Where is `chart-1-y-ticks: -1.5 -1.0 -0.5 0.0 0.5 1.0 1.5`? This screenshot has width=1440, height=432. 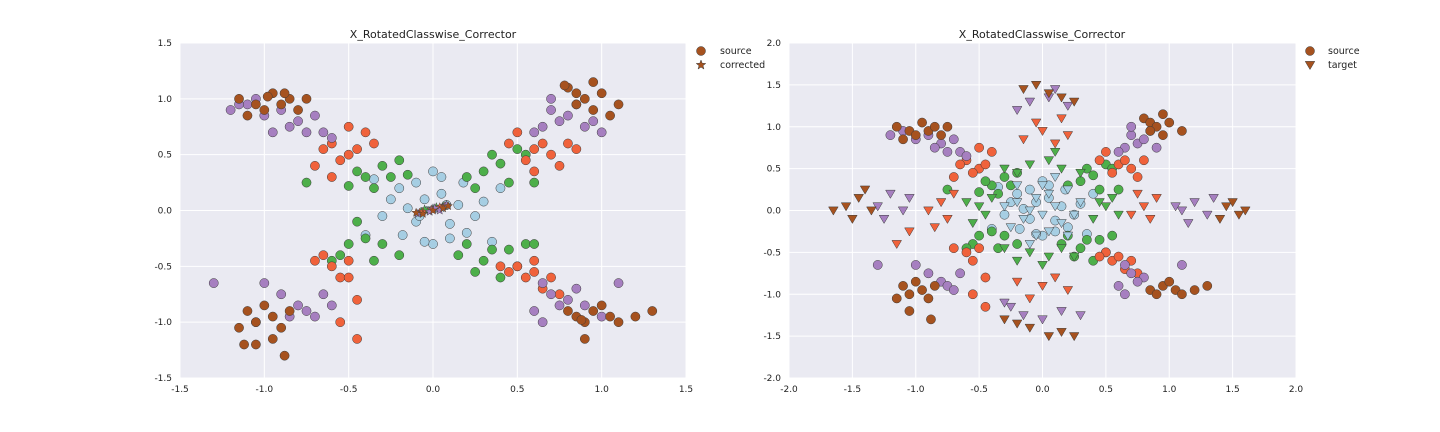 chart-1-y-ticks: -1.5 -1.0 -0.5 0.0 0.5 1.0 1.5 is located at coordinates (163, 211).